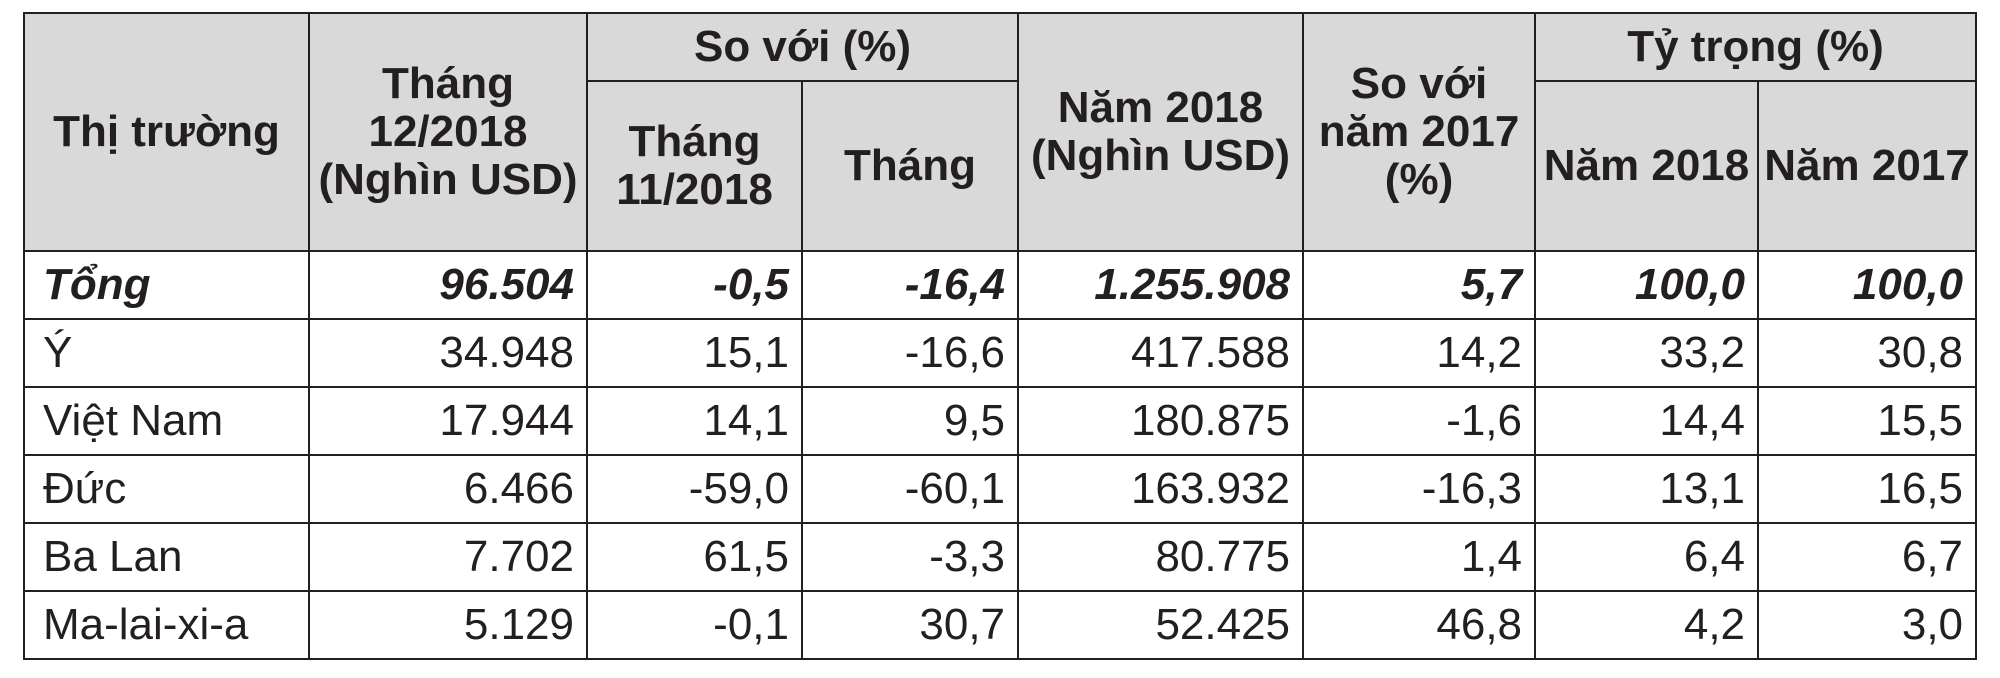  I want to click on row-vs-2017: -16,3, so click(1419, 489).